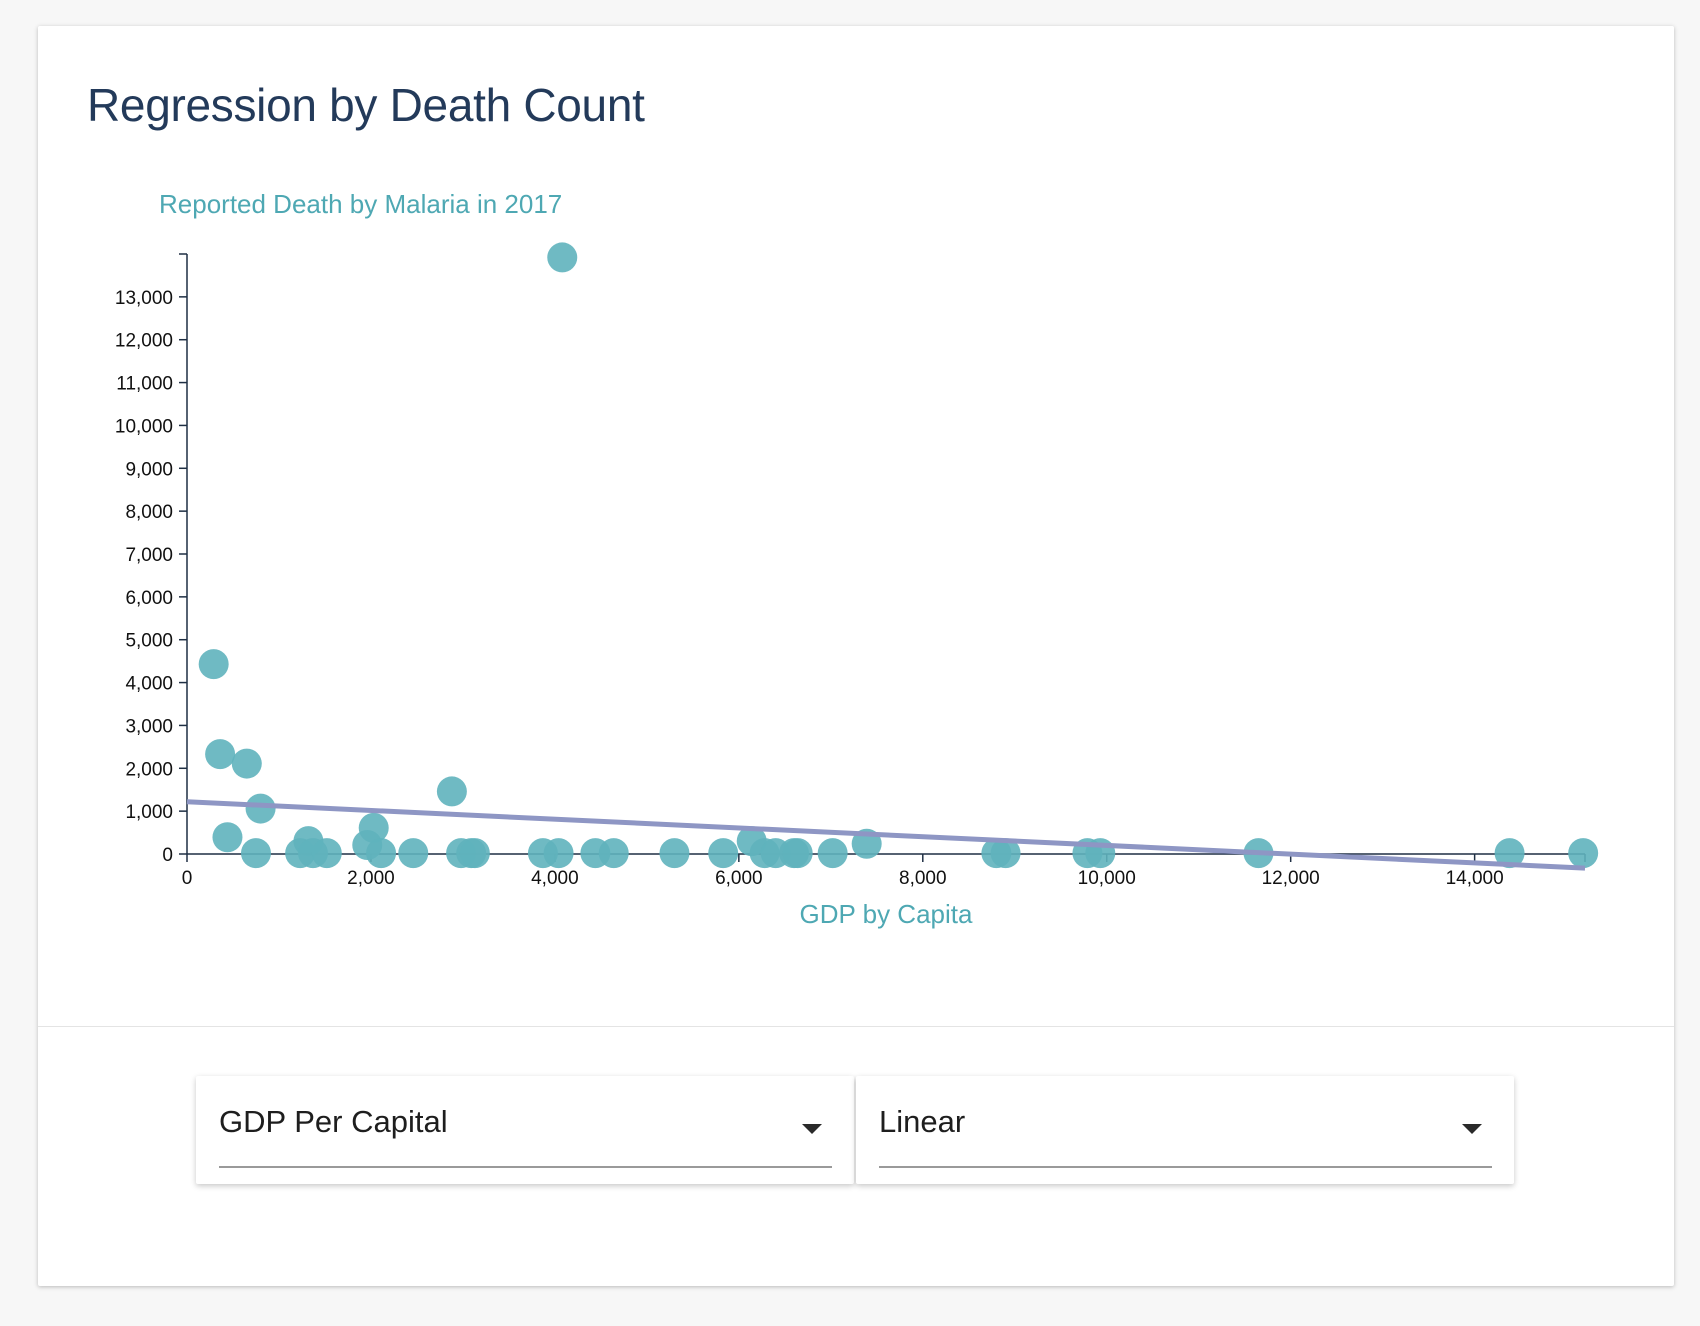  I want to click on y-tick-label: 3,000, so click(149, 726).